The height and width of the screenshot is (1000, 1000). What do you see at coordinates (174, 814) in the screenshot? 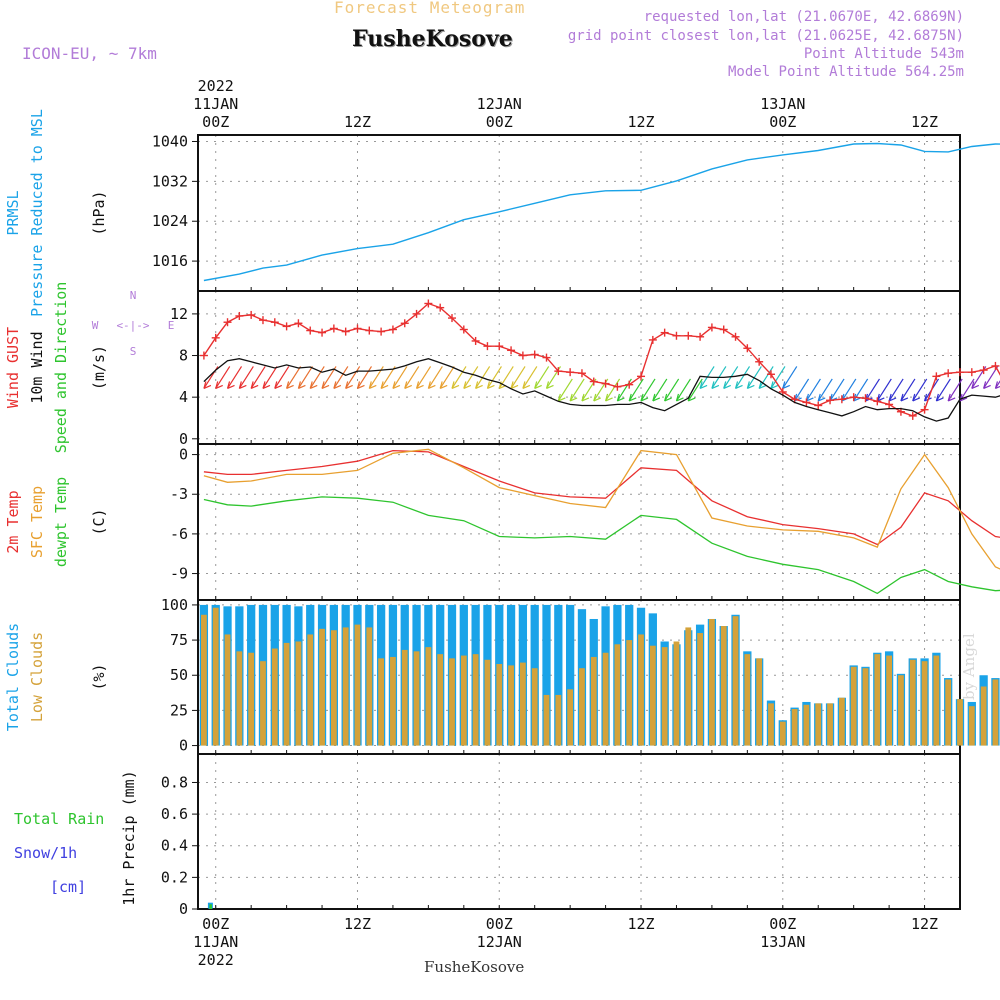
I see `y-tick-label: 0.6` at bounding box center [174, 814].